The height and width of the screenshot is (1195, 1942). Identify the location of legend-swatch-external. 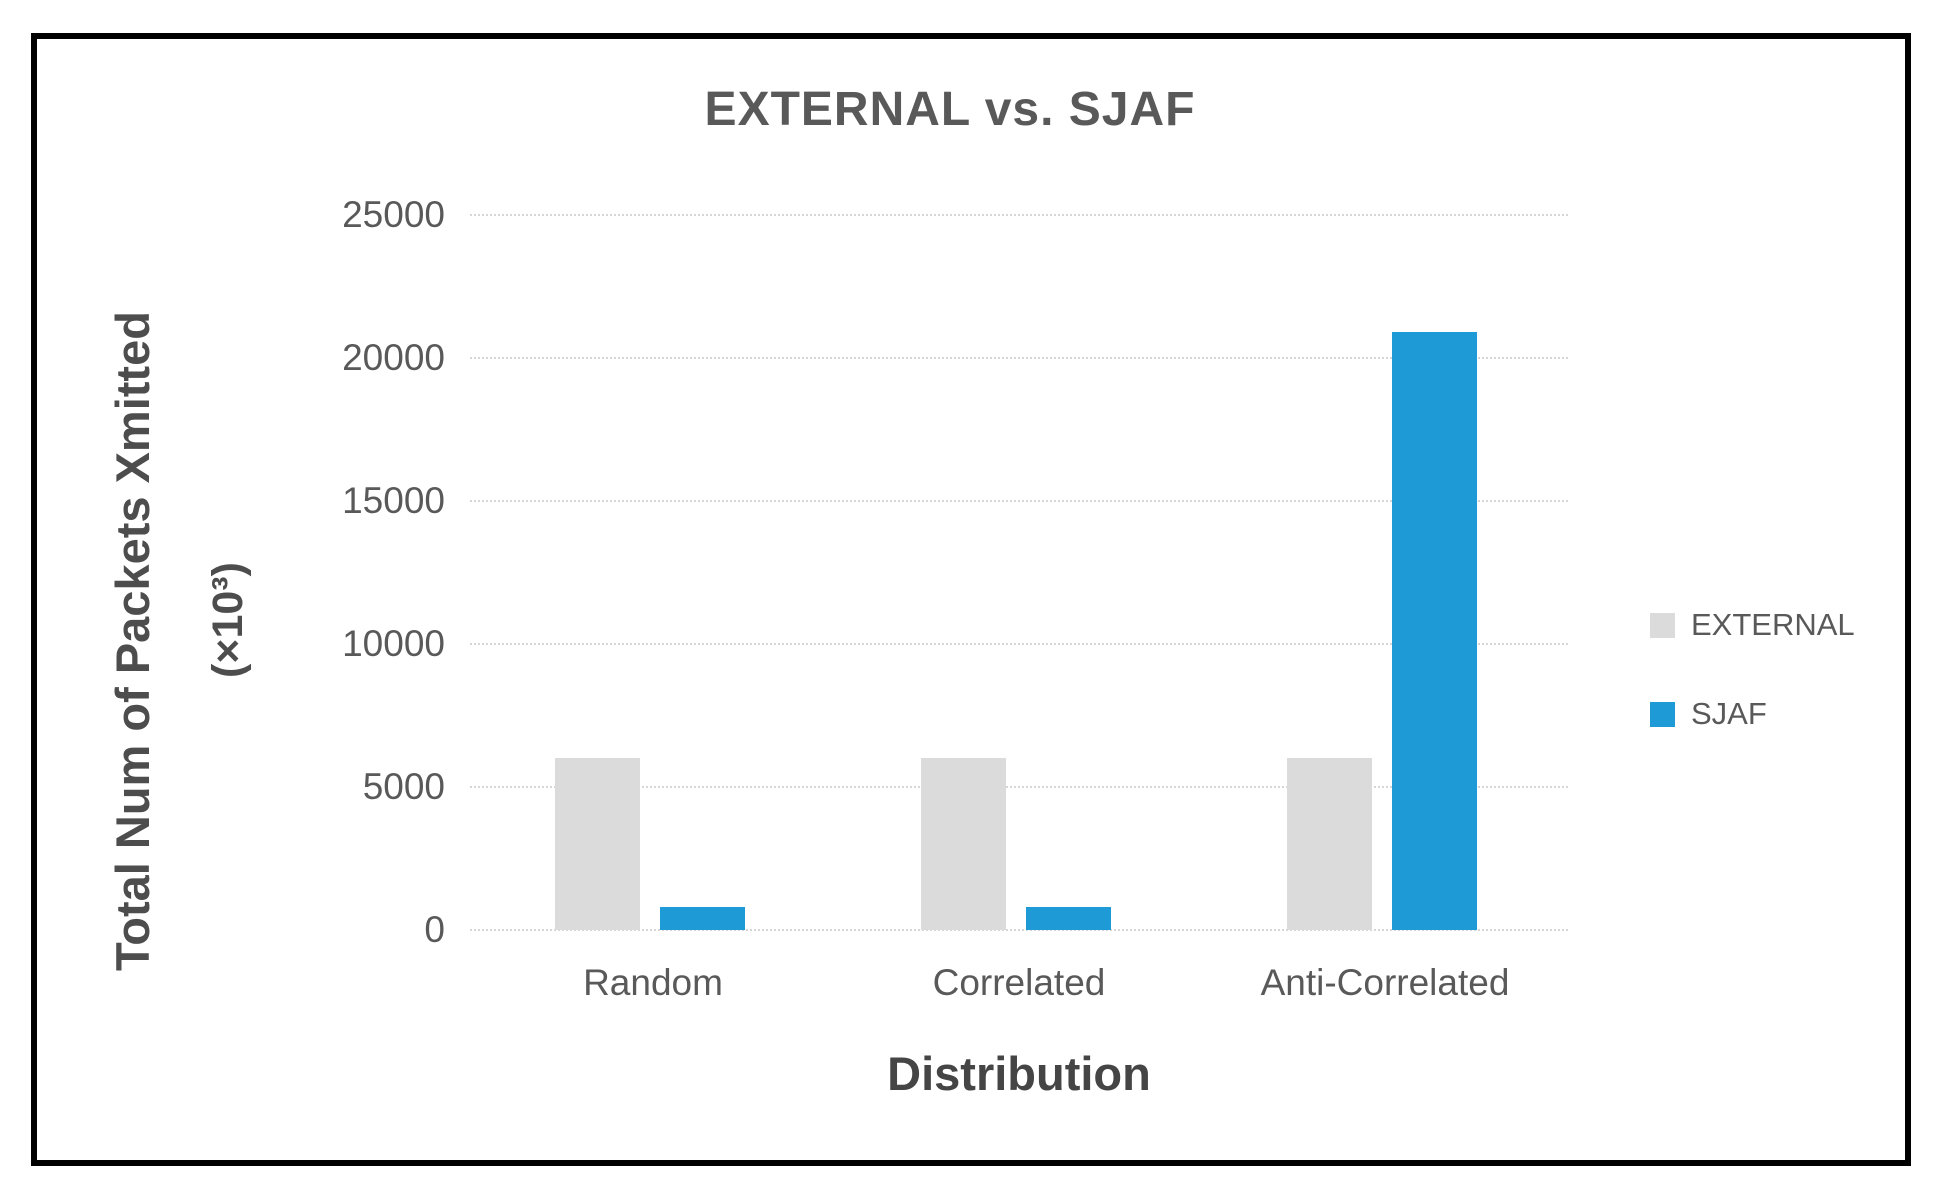
(1662, 625).